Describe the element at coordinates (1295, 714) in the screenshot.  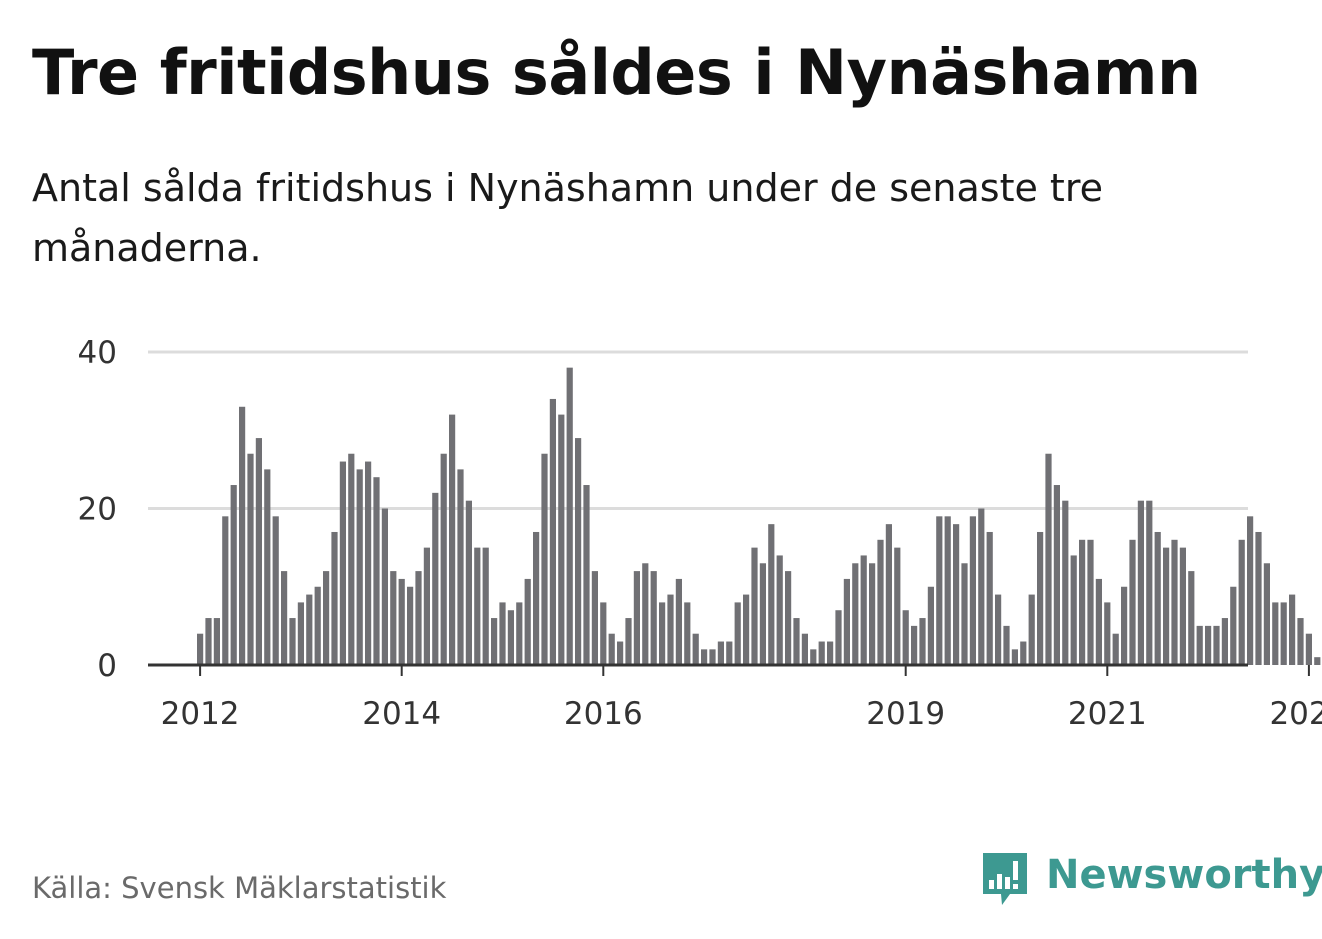
I see `x-tick-label: 2023` at that location.